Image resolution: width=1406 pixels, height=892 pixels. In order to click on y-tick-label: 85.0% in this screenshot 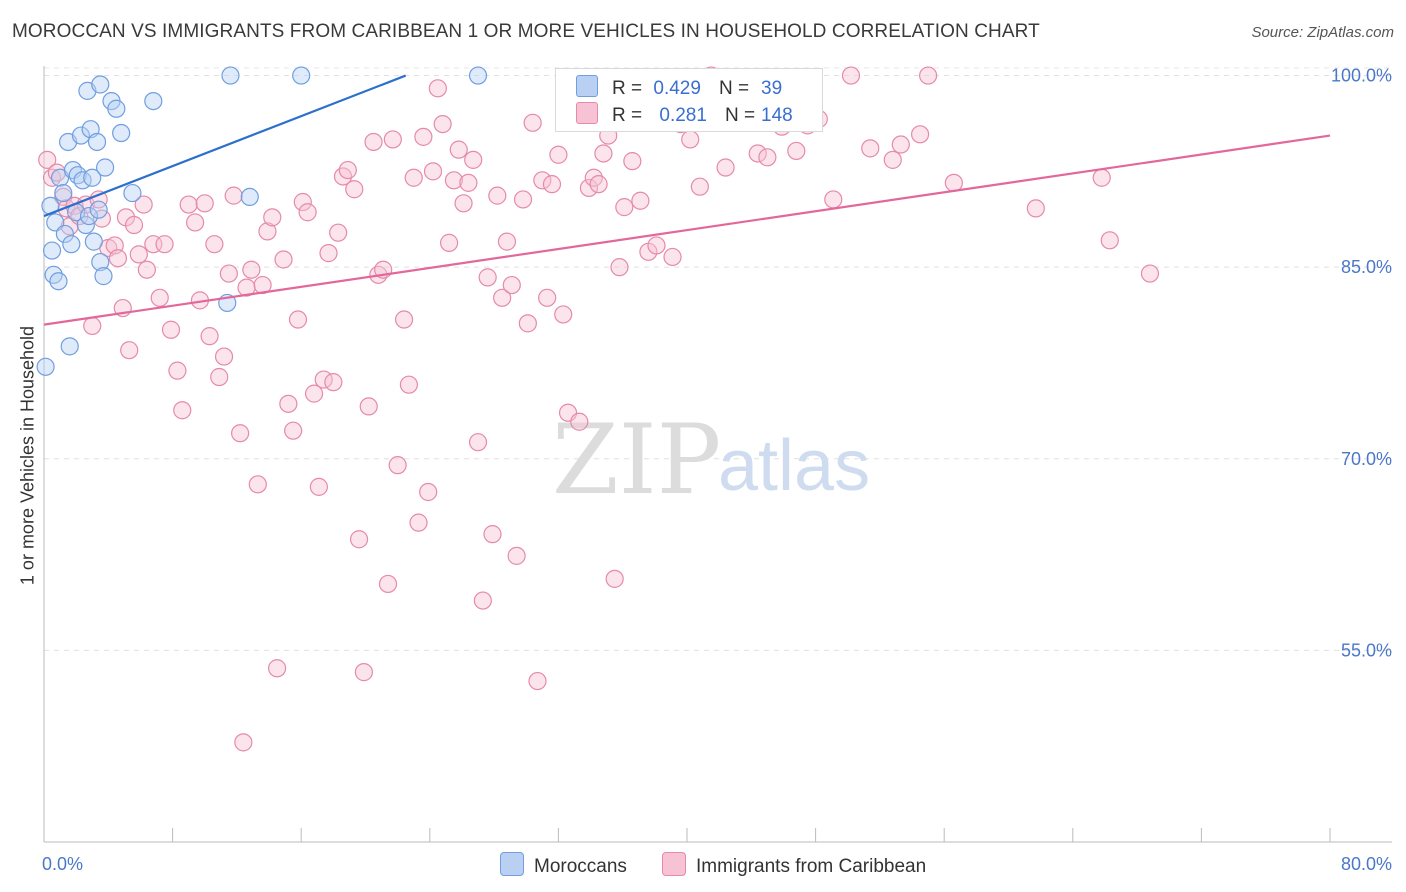, I will do `click(1366, 267)`.